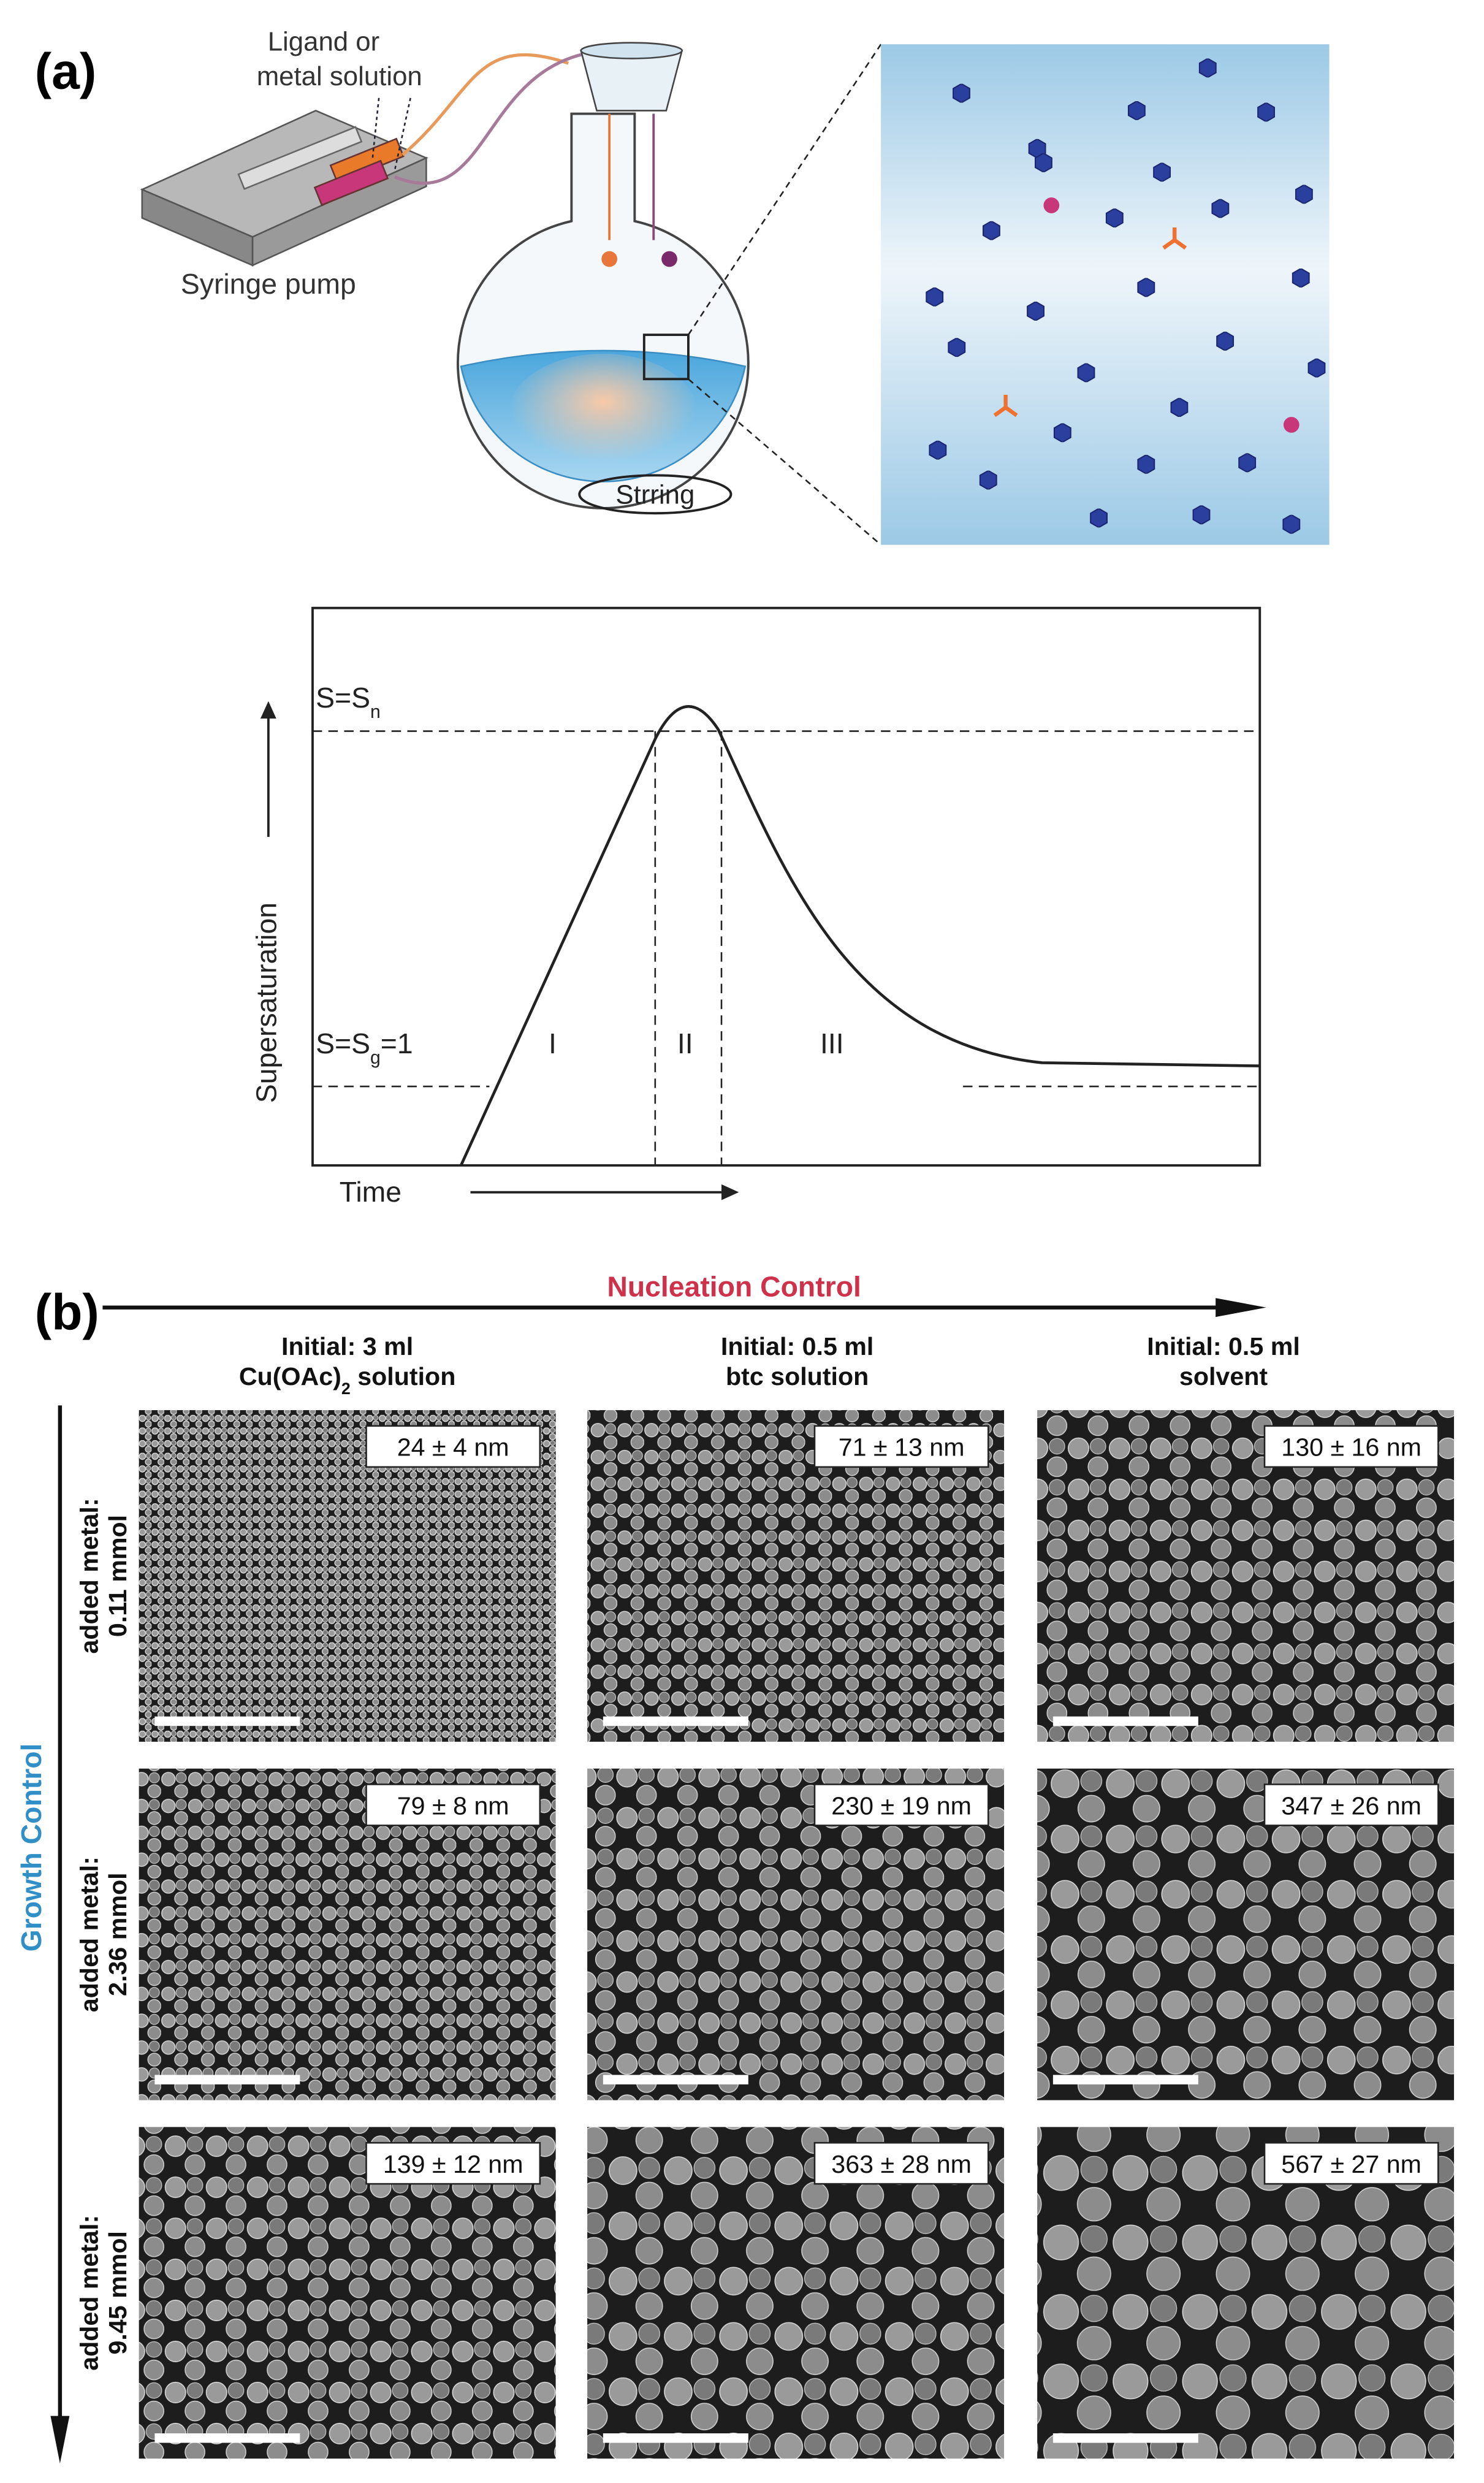 Image resolution: width=1484 pixels, height=2483 pixels. I want to click on x-axis-label: Time, so click(370, 1192).